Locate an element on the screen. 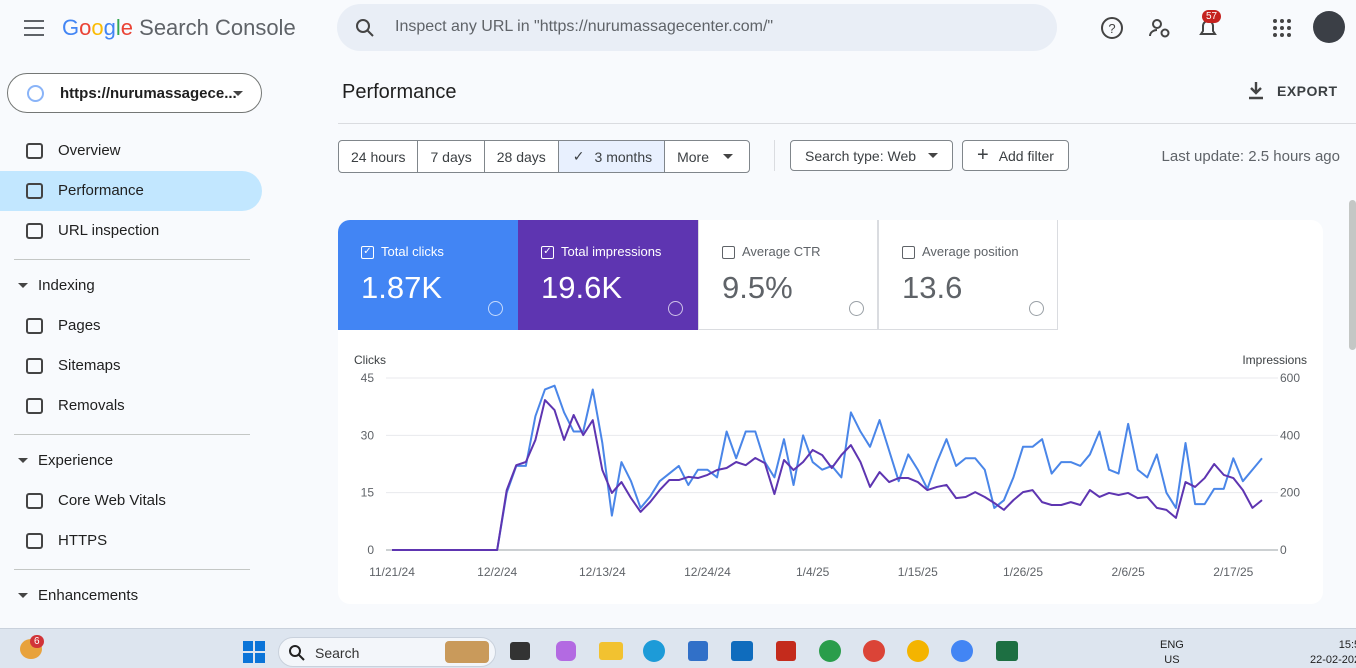 The height and width of the screenshot is (668, 1356). nav-item: Overview is located at coordinates (89, 150).